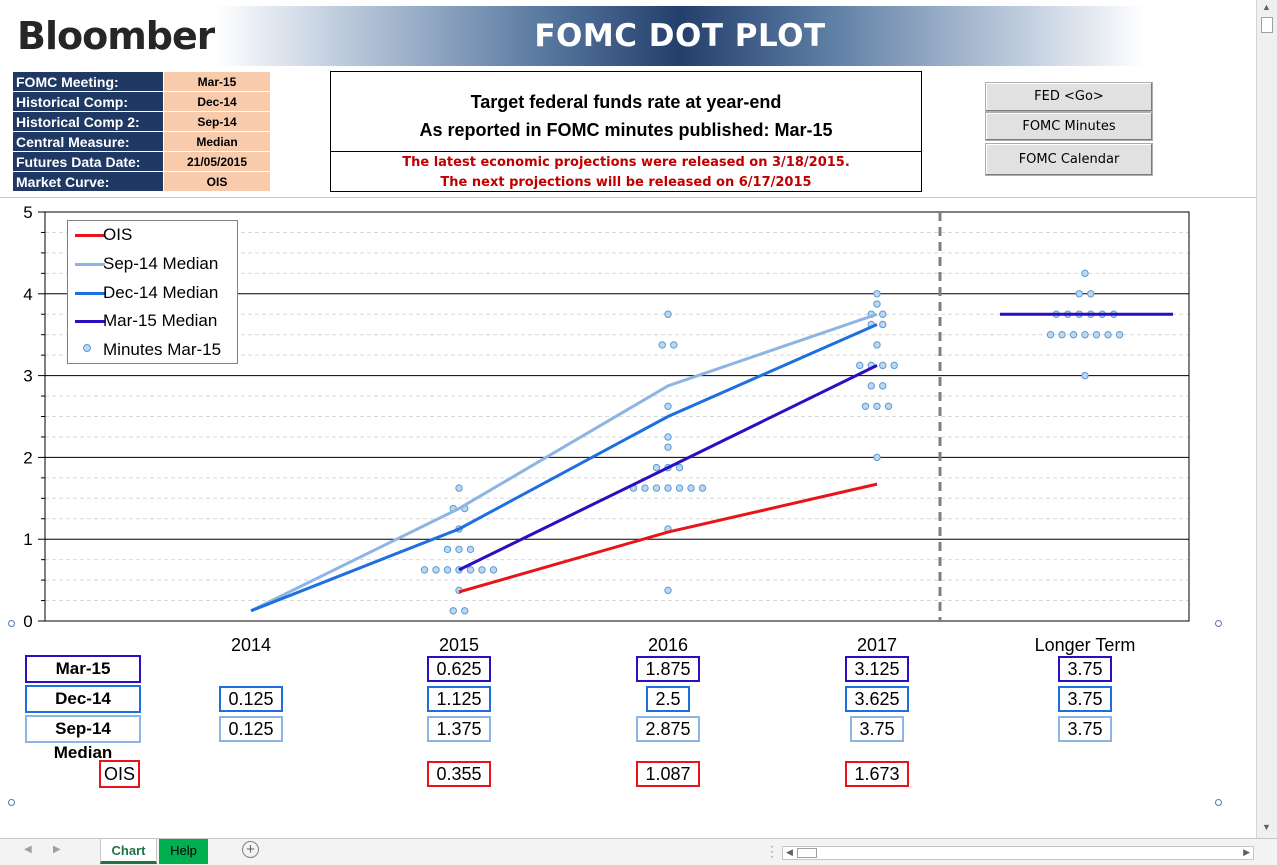  I want to click on y-tick-label: 3, so click(27, 376).